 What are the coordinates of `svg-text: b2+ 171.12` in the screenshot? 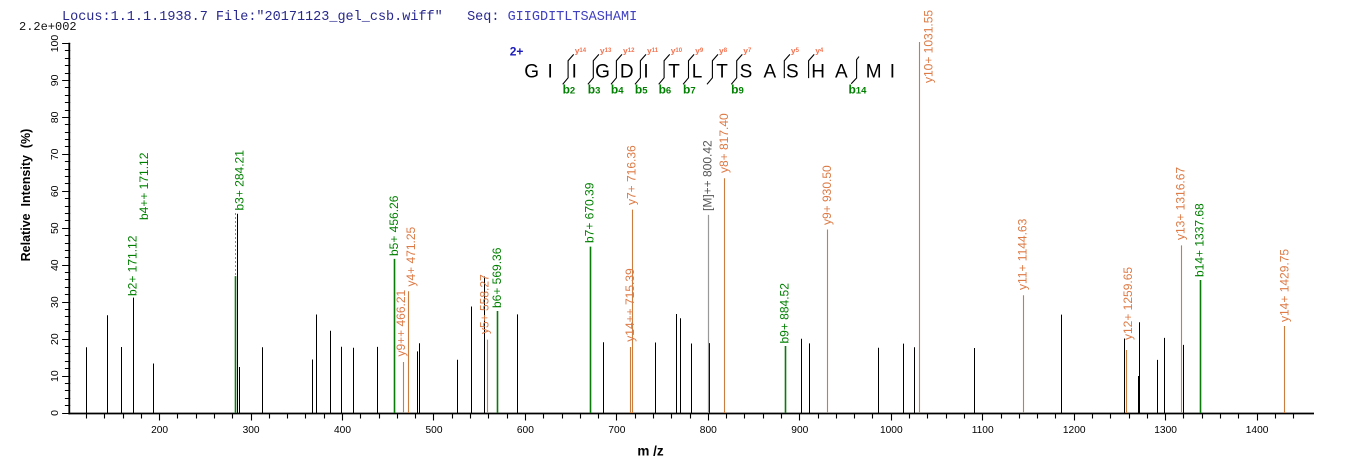 It's located at (133, 265).